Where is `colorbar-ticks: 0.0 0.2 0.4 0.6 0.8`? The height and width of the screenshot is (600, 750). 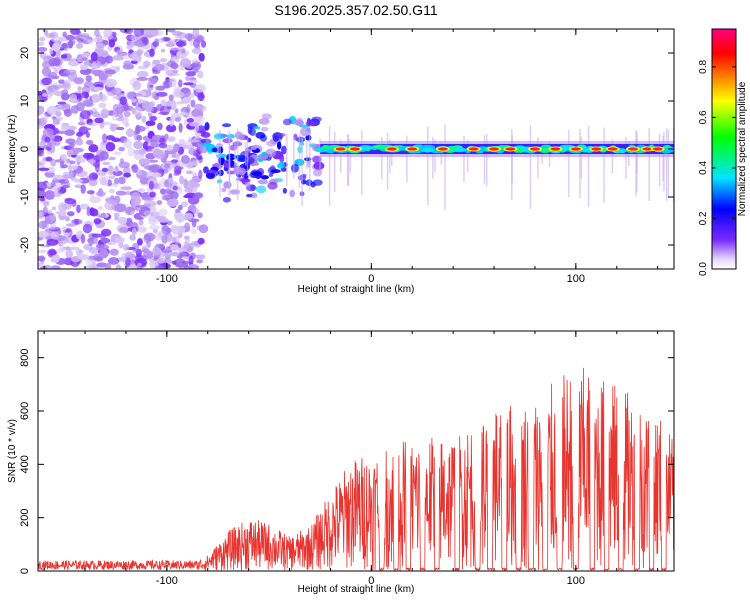
colorbar-ticks: 0.0 0.2 0.4 0.6 0.8 is located at coordinates (717, 168).